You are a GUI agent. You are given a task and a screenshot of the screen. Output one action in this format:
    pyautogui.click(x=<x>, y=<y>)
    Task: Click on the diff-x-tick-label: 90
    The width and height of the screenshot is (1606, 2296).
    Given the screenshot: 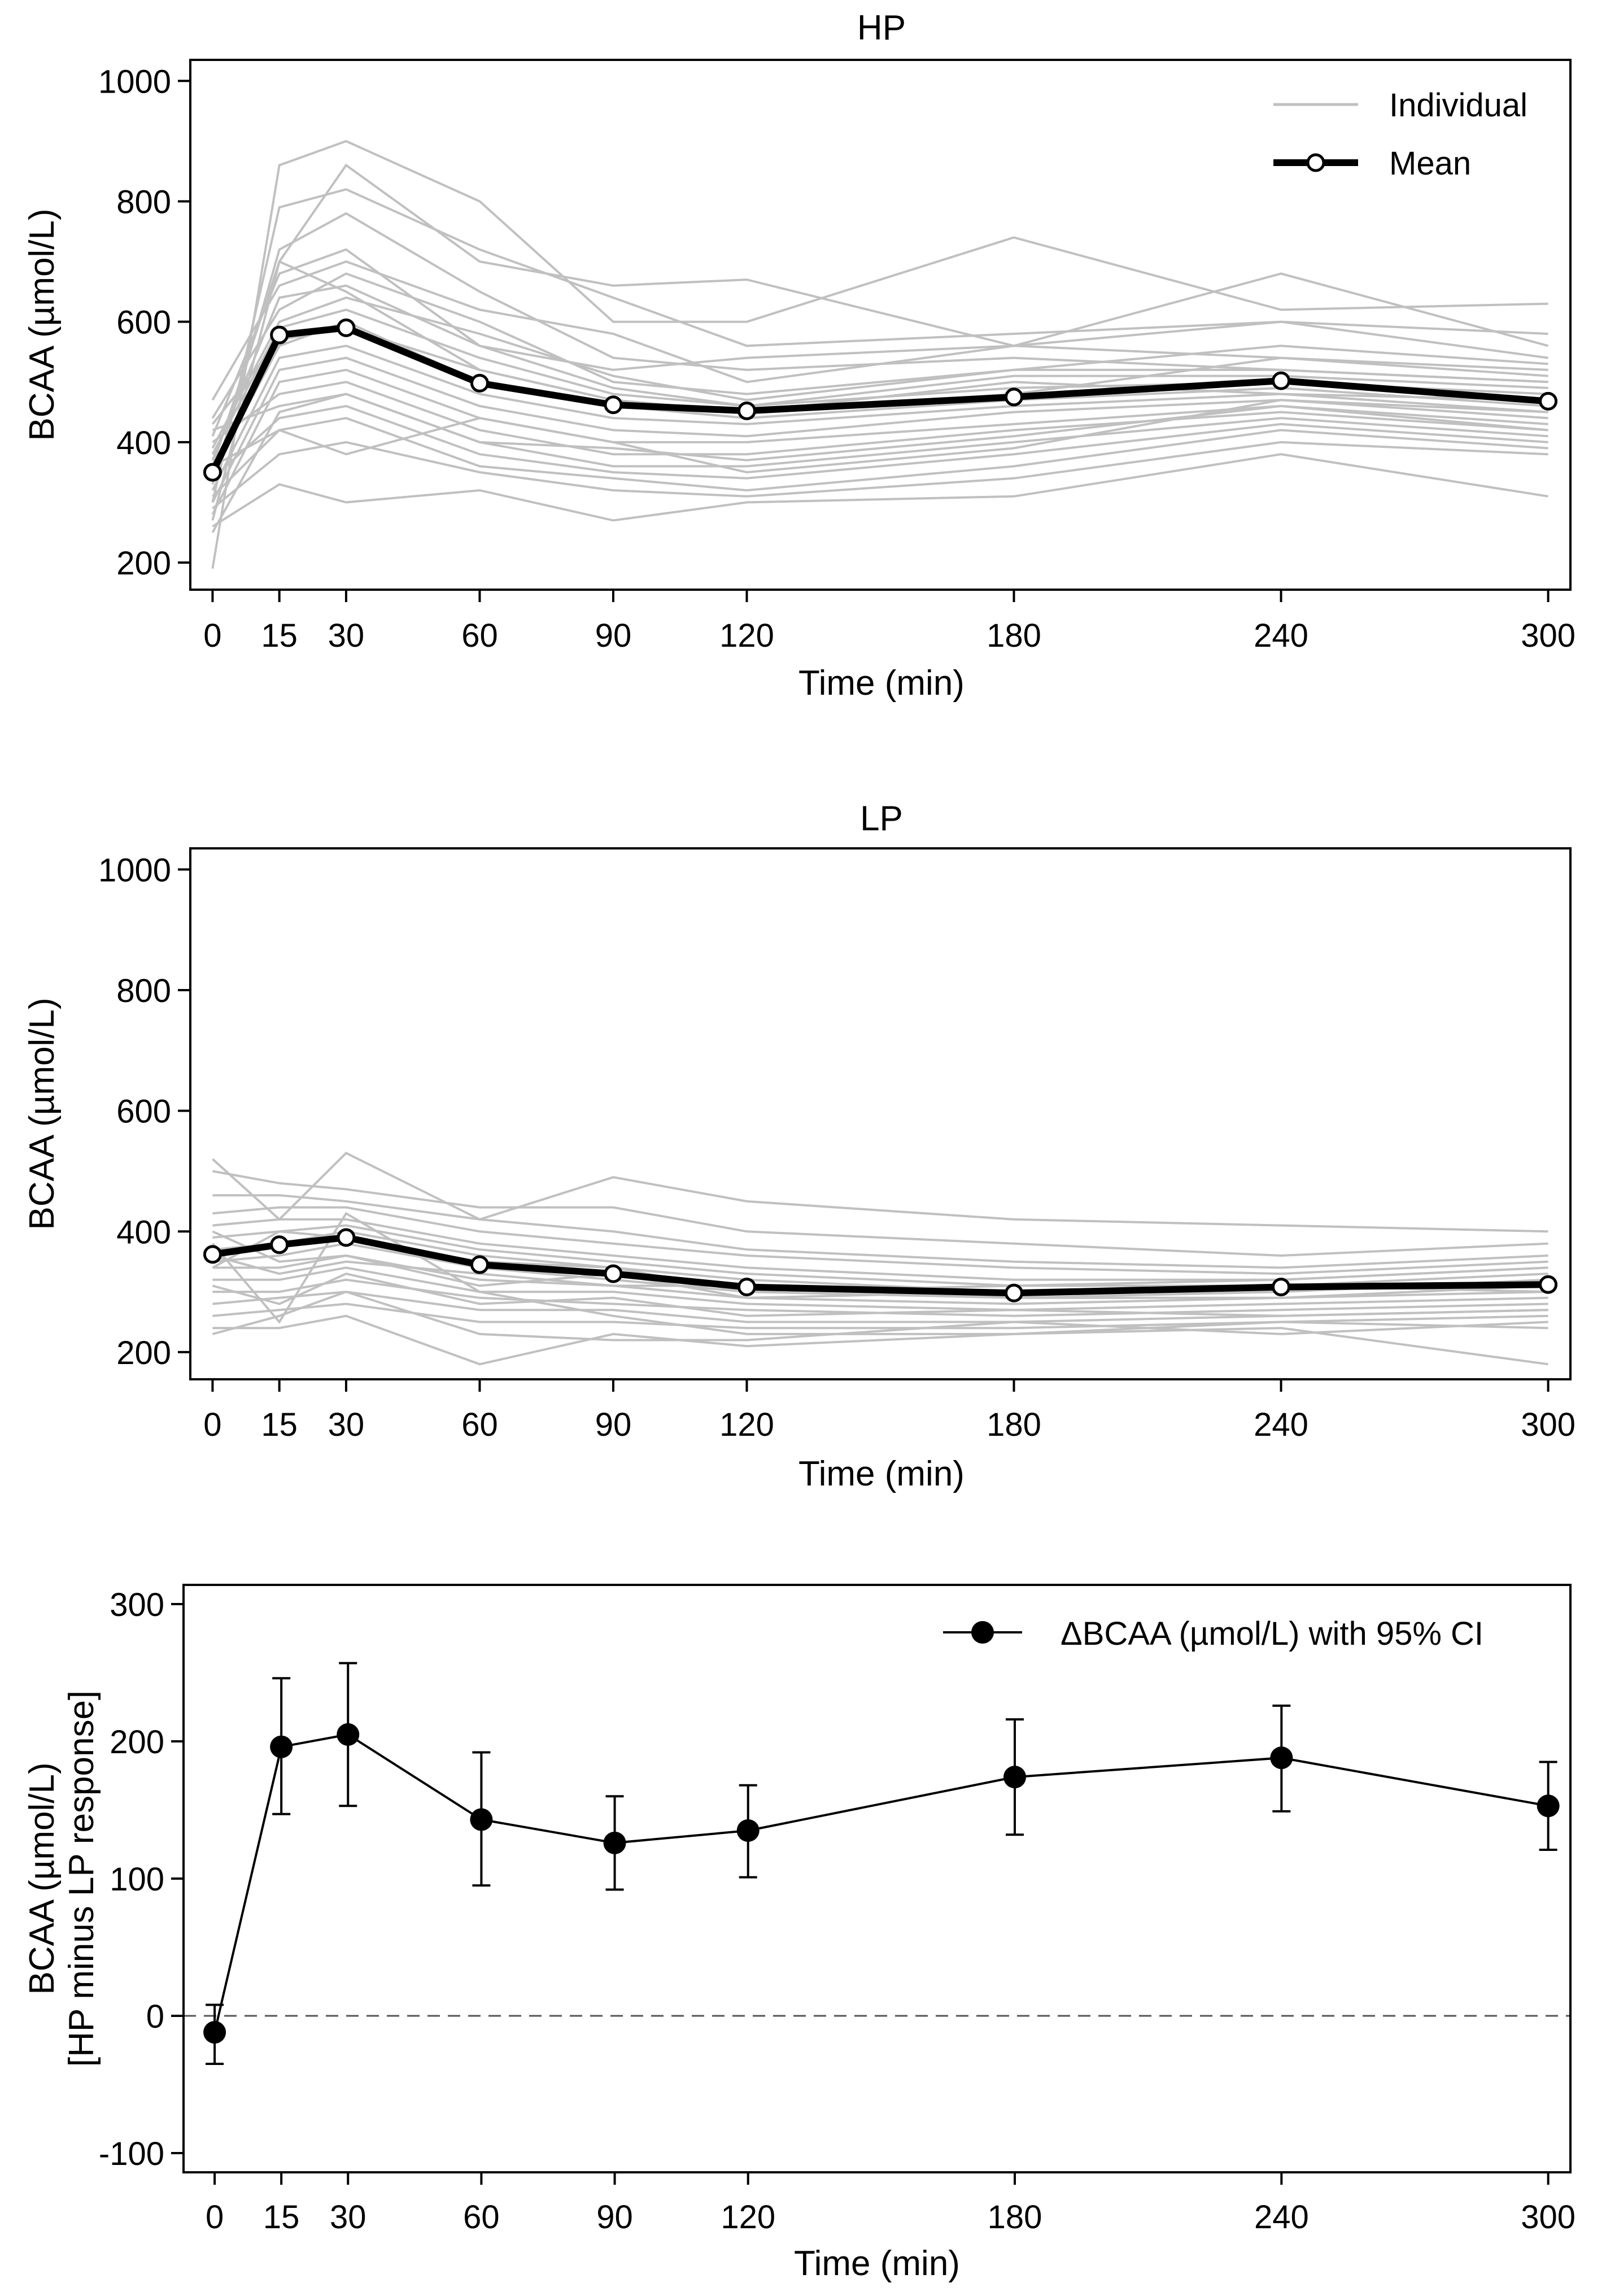 What is the action you would take?
    pyautogui.click(x=614, y=2217)
    